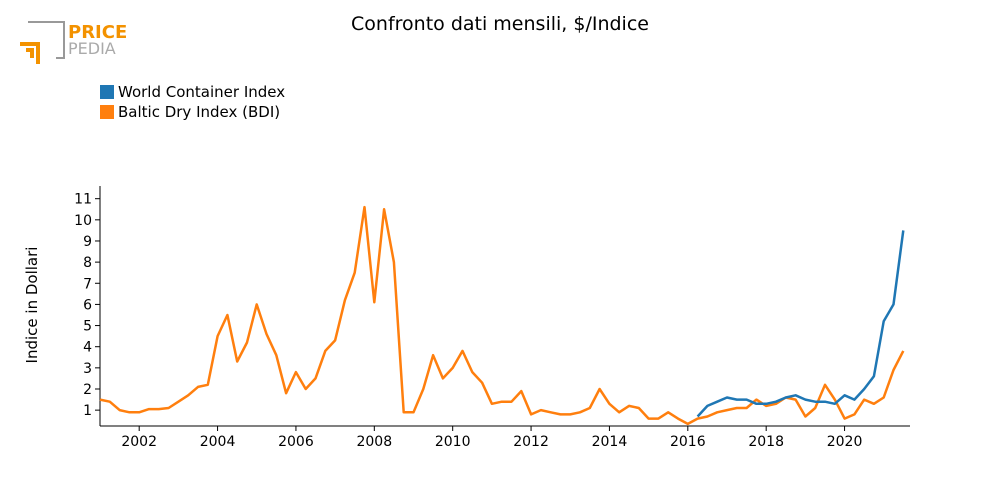 The width and height of the screenshot is (1000, 479). What do you see at coordinates (87, 263) in the screenshot?
I see `y-tick-label: 8` at bounding box center [87, 263].